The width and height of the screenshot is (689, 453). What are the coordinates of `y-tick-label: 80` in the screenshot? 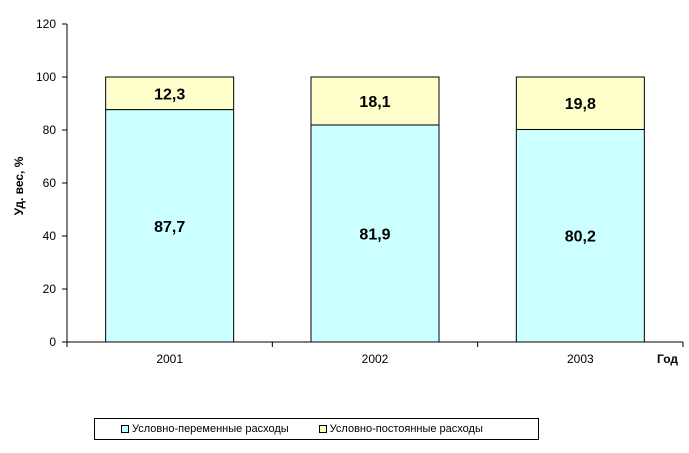 It's located at (50, 130).